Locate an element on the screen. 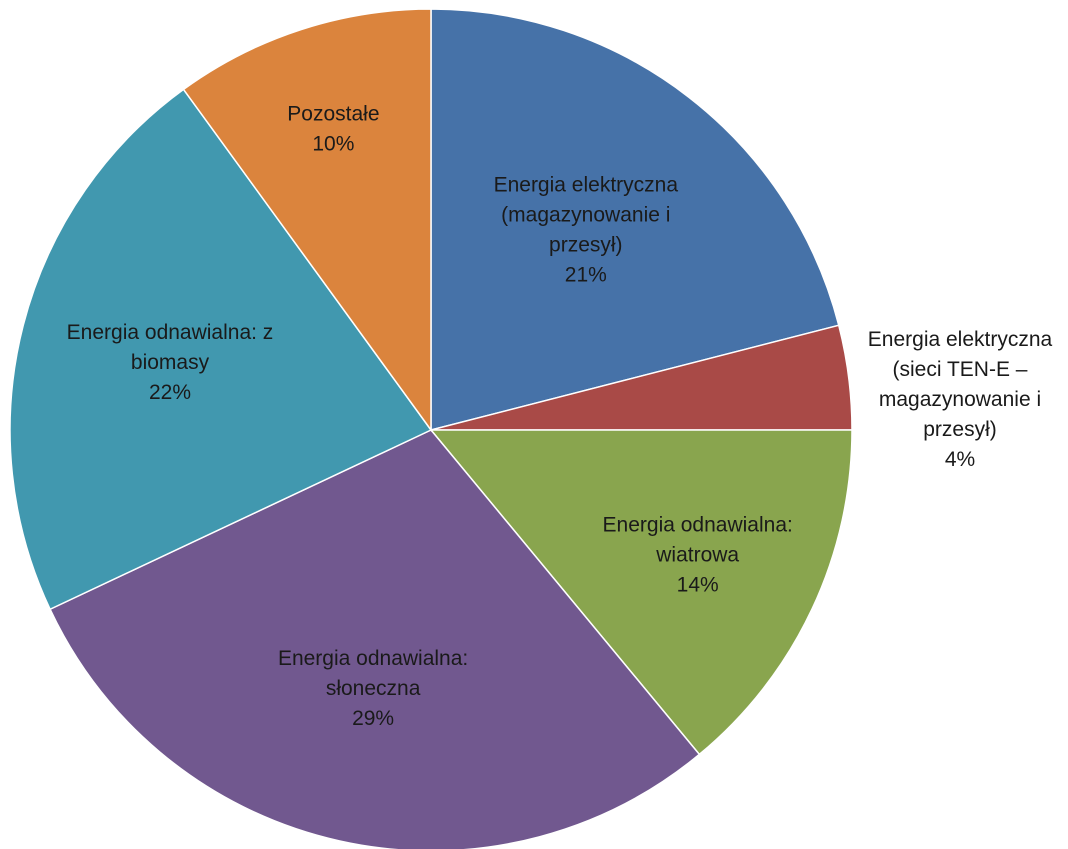  slice-category-label: magazynowanie i is located at coordinates (960, 399).